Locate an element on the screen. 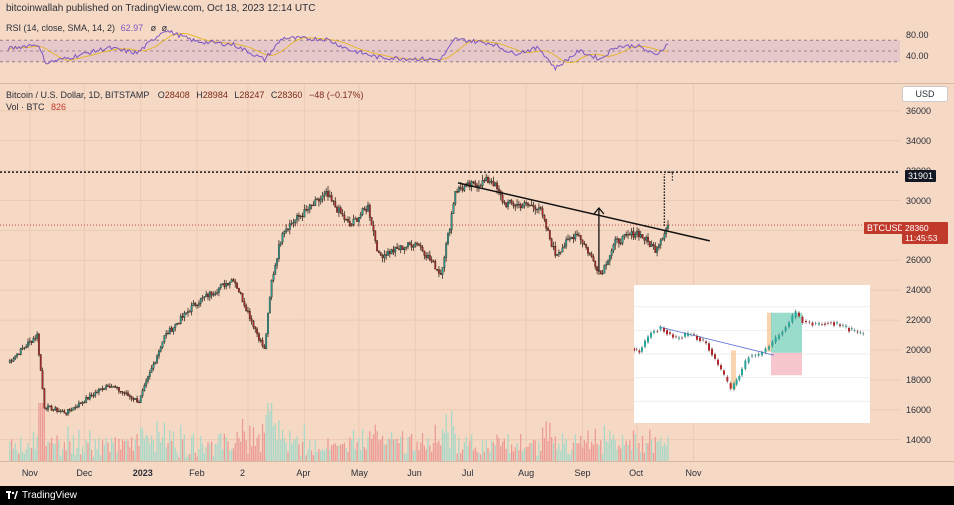  rsi-pane: RSI (14, close, SMA, 14, 2) 62.97 ø ø is located at coordinates (450, 50).